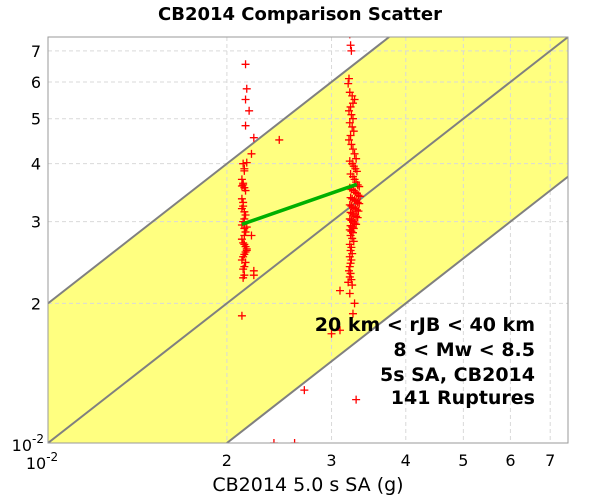  I want to click on y-axis-ticks: 10-2 2 3 4 5 6 7, so click(28, 248).